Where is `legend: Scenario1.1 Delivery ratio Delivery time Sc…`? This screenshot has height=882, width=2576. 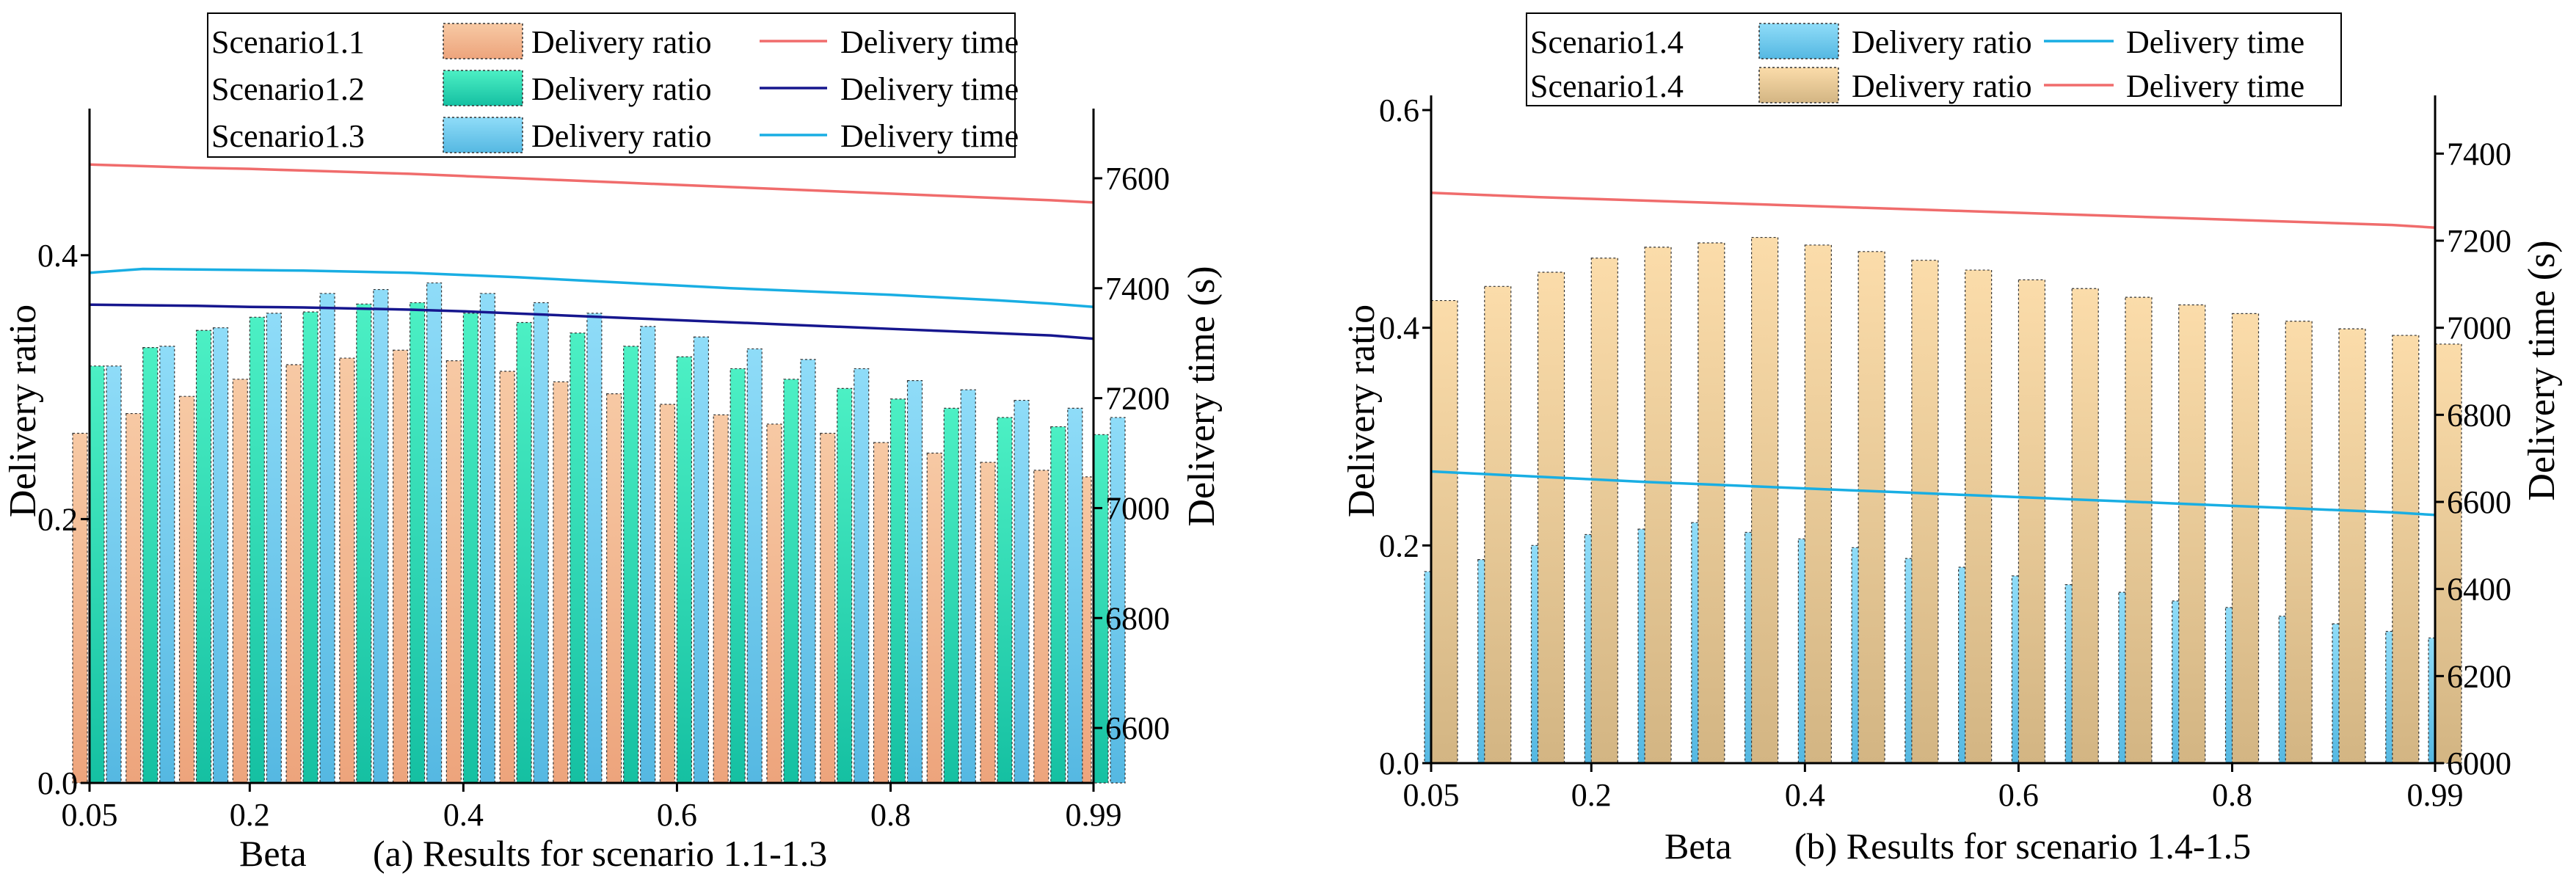 legend: Scenario1.1 Delivery ratio Delivery time Sc… is located at coordinates (613, 85).